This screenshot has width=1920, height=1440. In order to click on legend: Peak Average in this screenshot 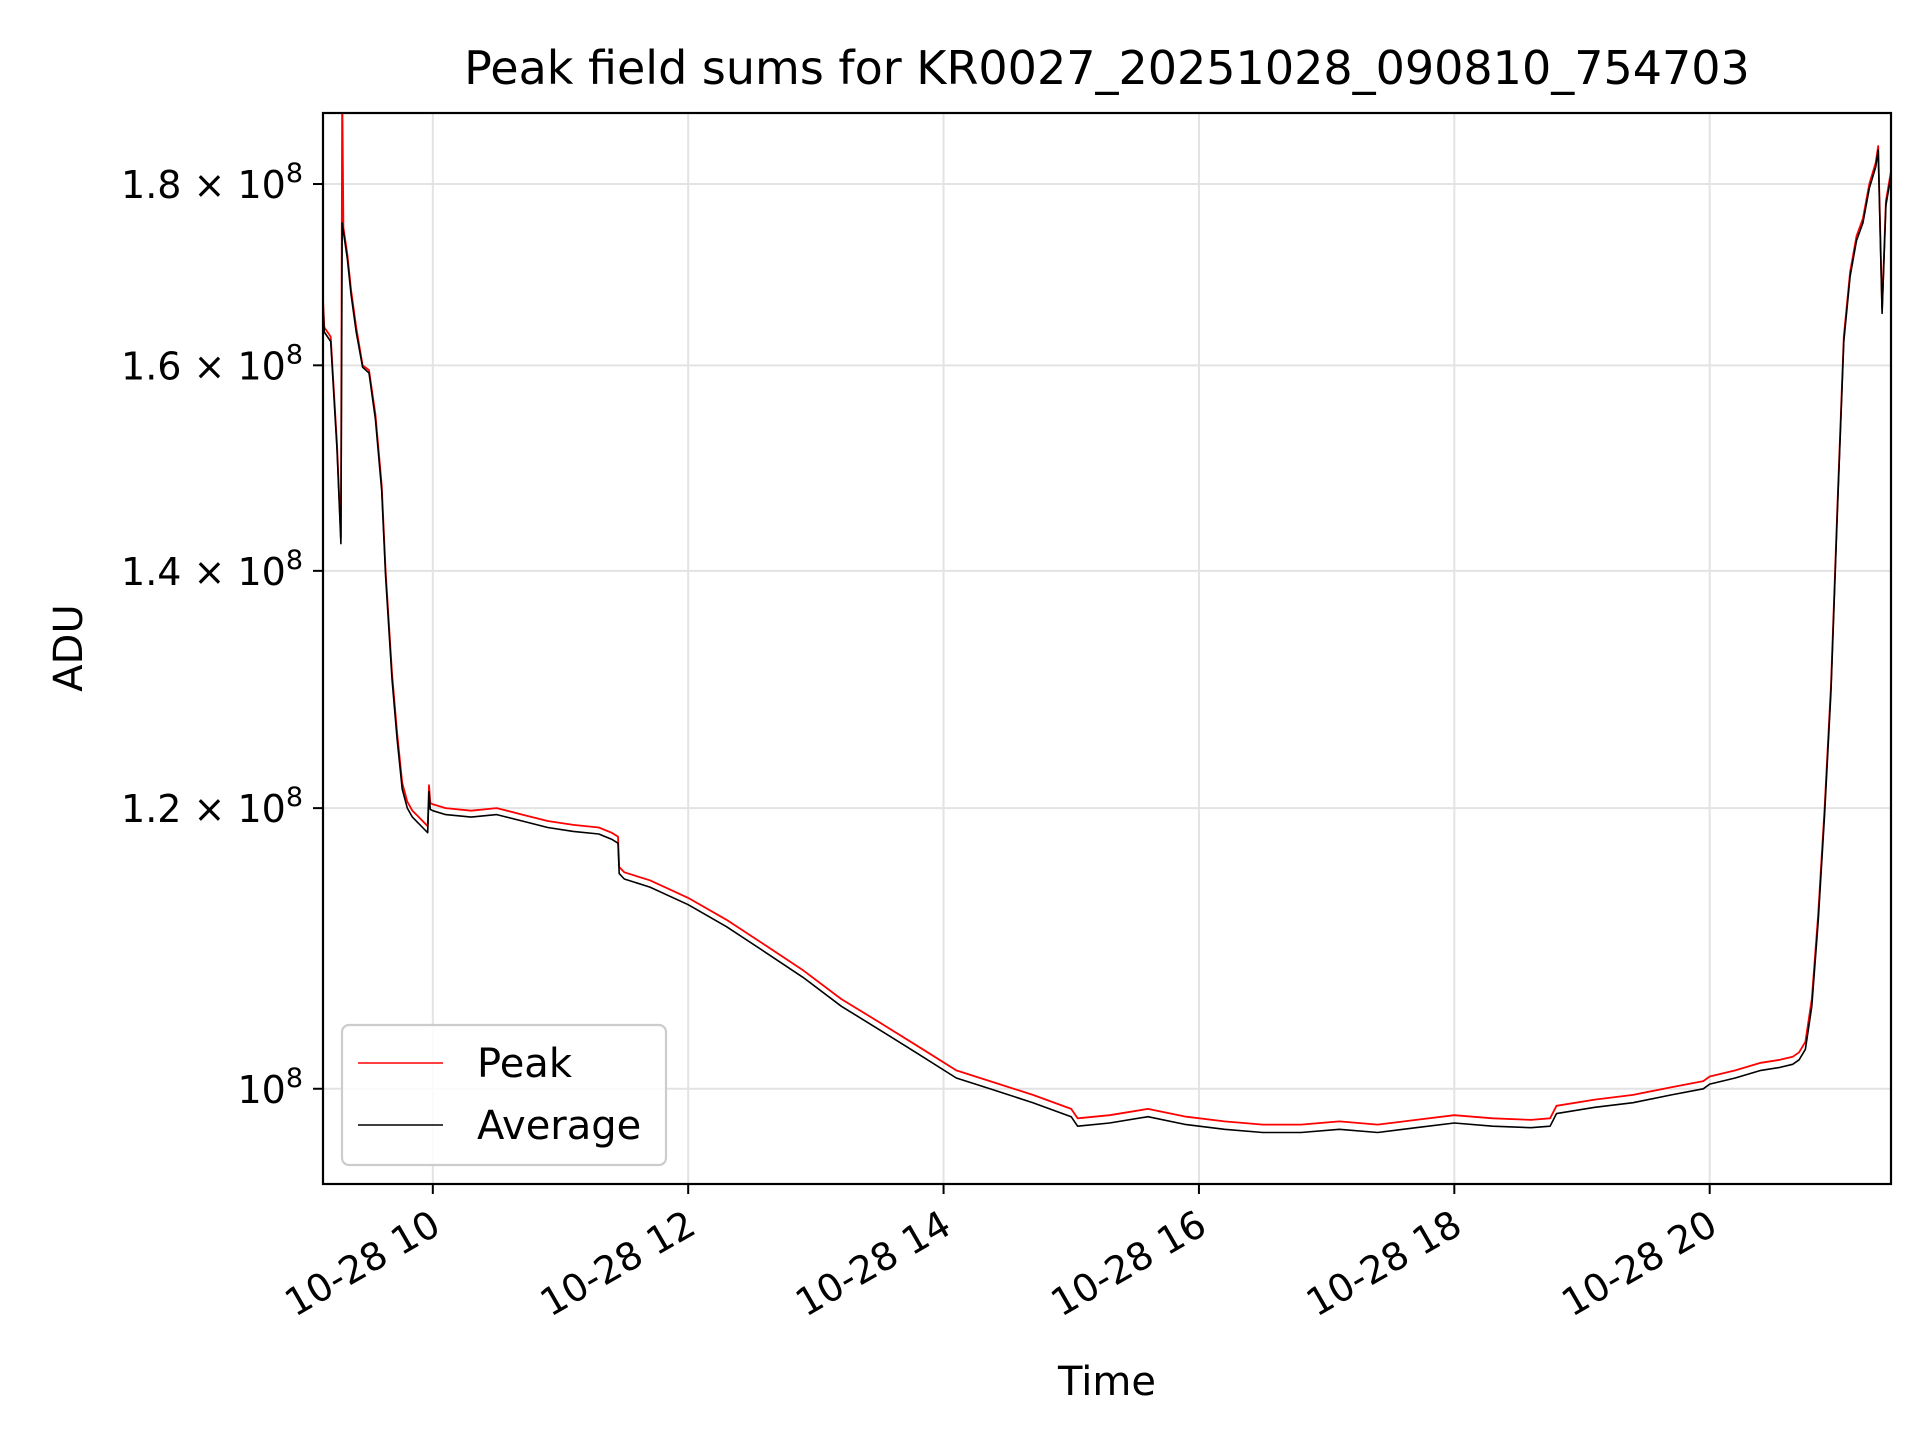, I will do `click(504, 1095)`.